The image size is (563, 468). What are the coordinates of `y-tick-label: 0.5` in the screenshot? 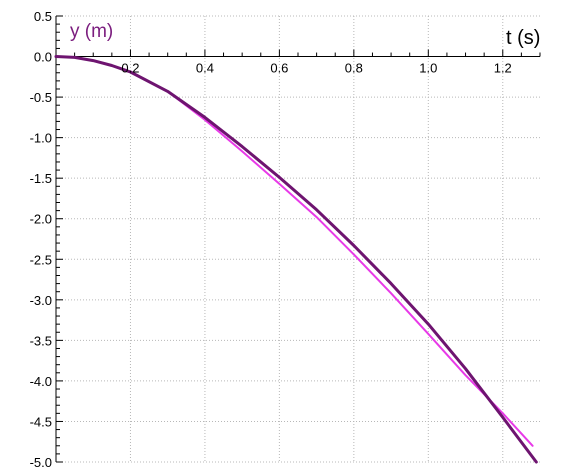 It's located at (43, 16).